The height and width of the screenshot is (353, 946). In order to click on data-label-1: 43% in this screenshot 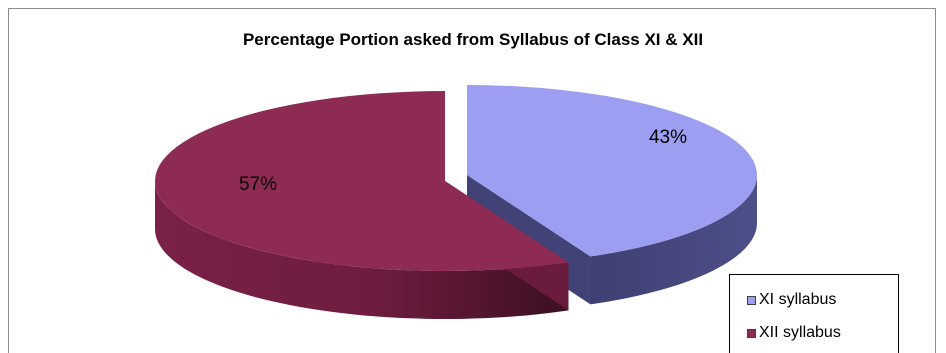, I will do `click(668, 137)`.